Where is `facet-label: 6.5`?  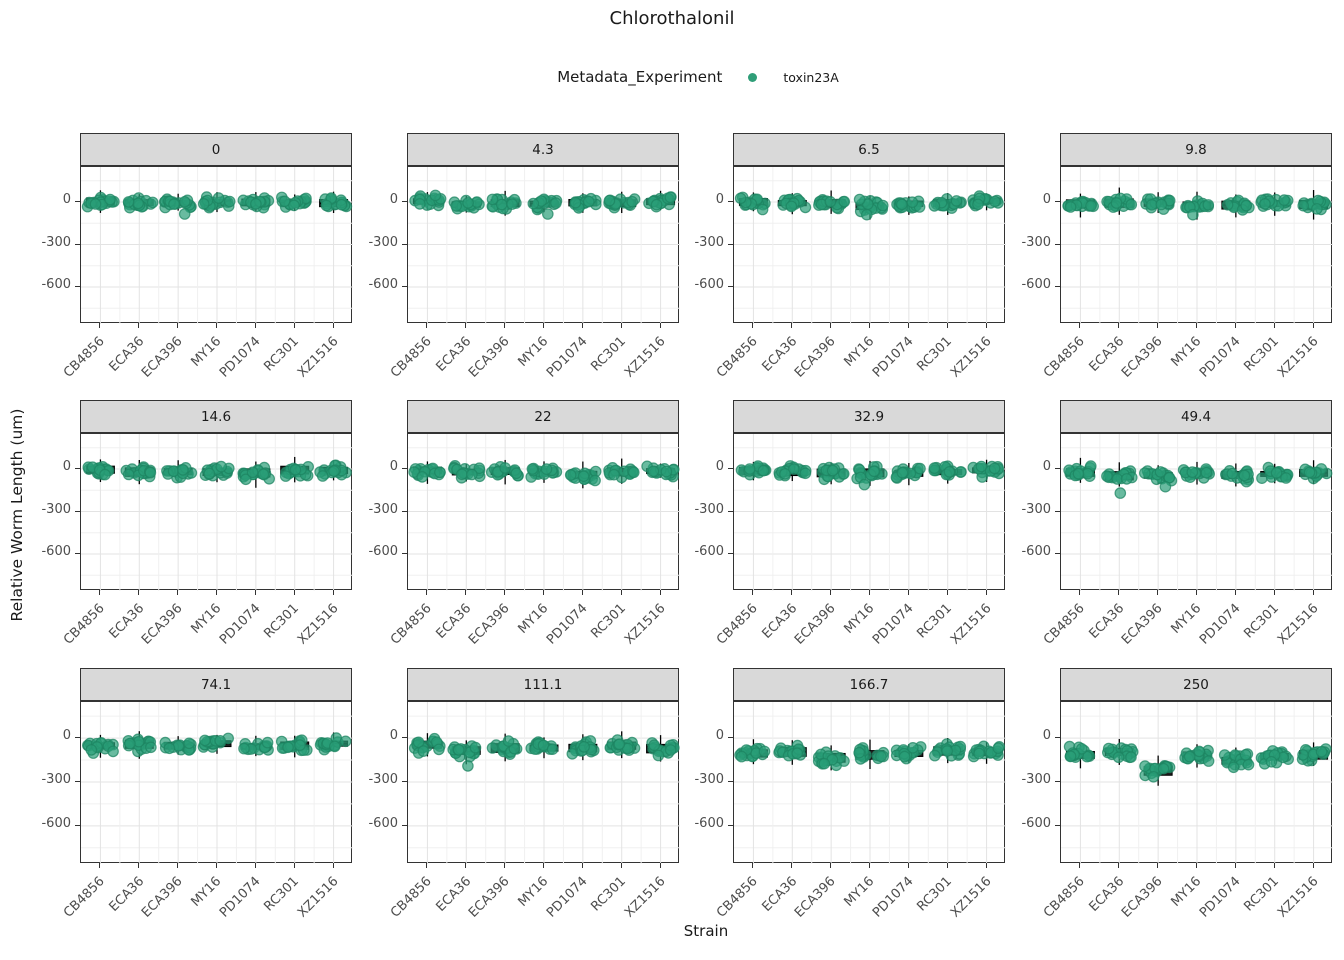
facet-label: 6.5 is located at coordinates (869, 149).